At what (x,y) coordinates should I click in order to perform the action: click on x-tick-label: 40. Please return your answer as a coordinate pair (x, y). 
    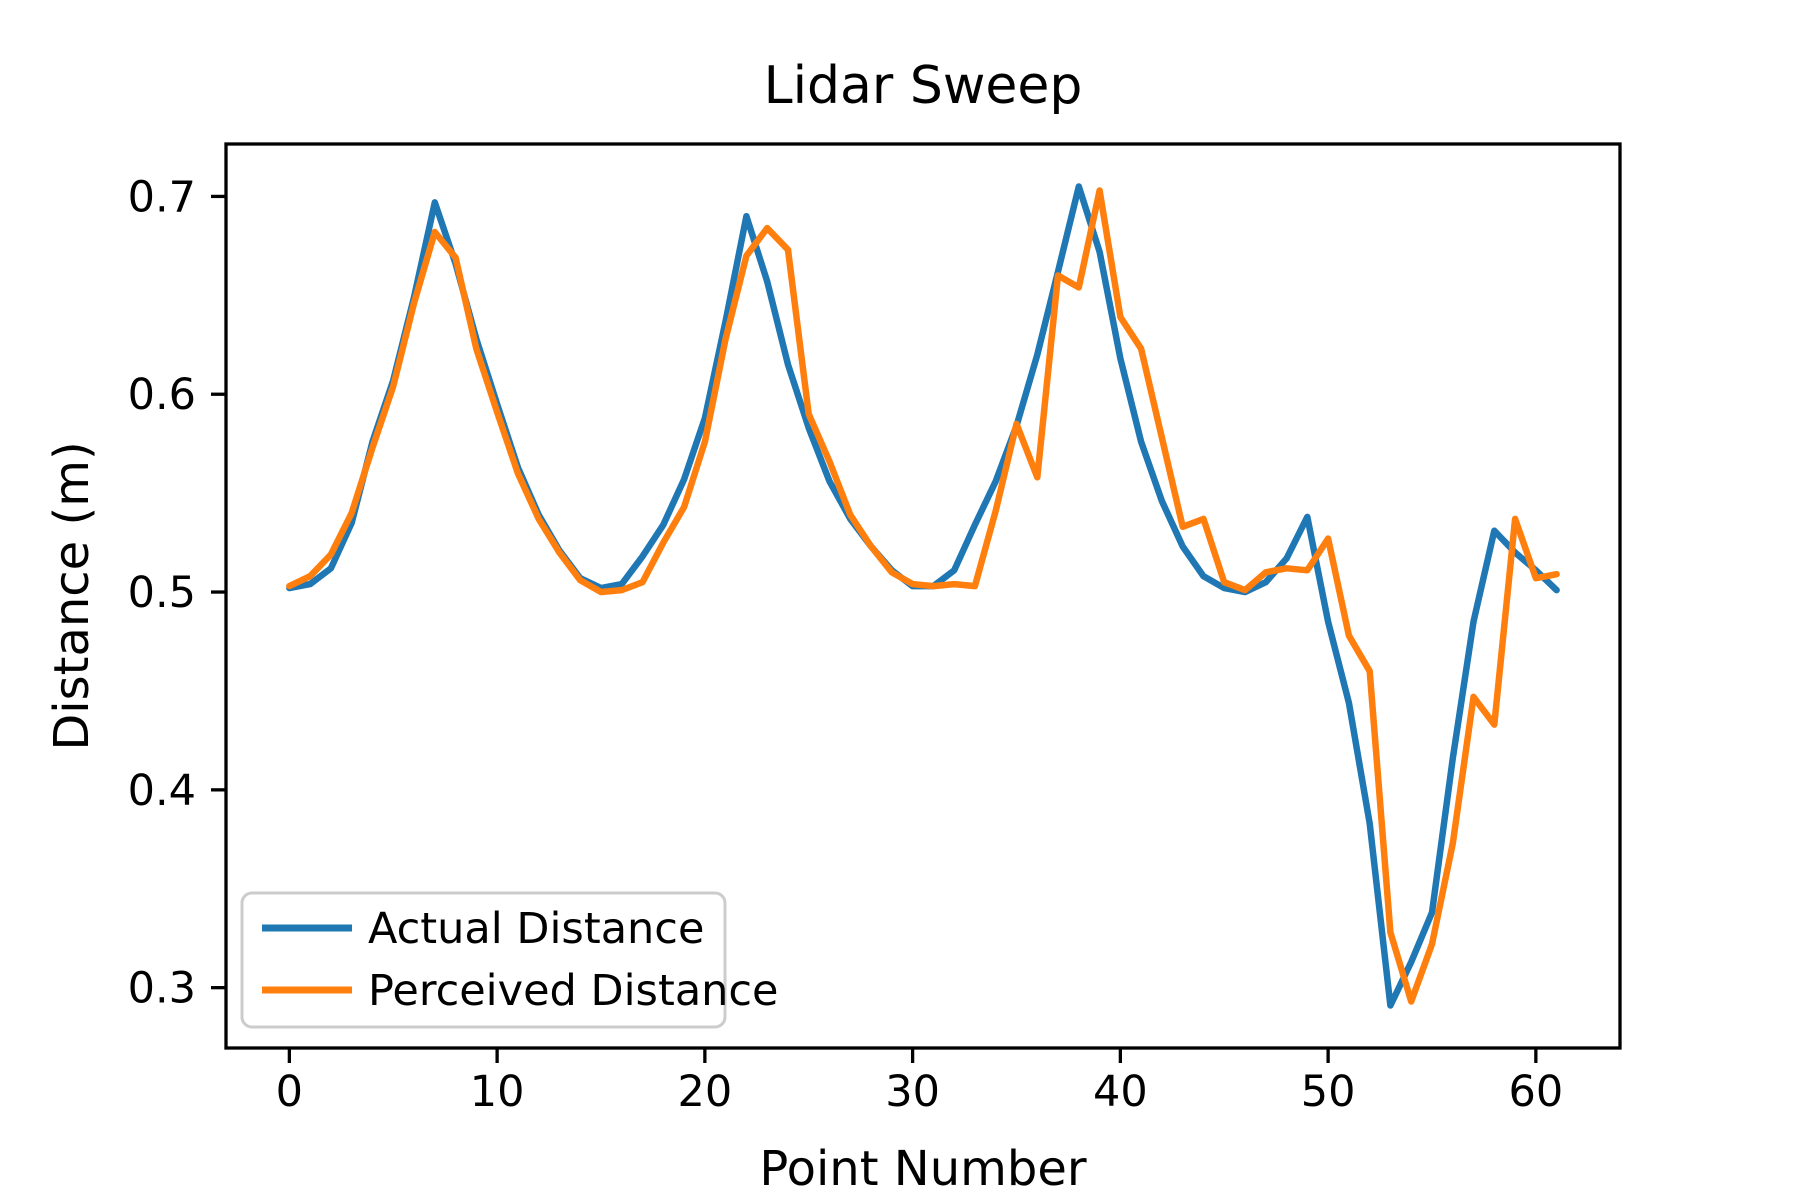
    Looking at the image, I should click on (1120, 1092).